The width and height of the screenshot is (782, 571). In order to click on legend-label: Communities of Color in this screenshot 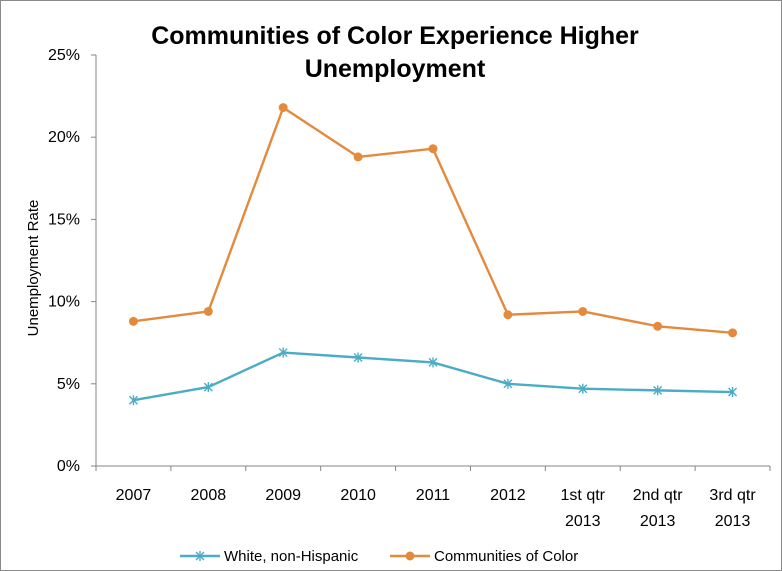, I will do `click(506, 556)`.